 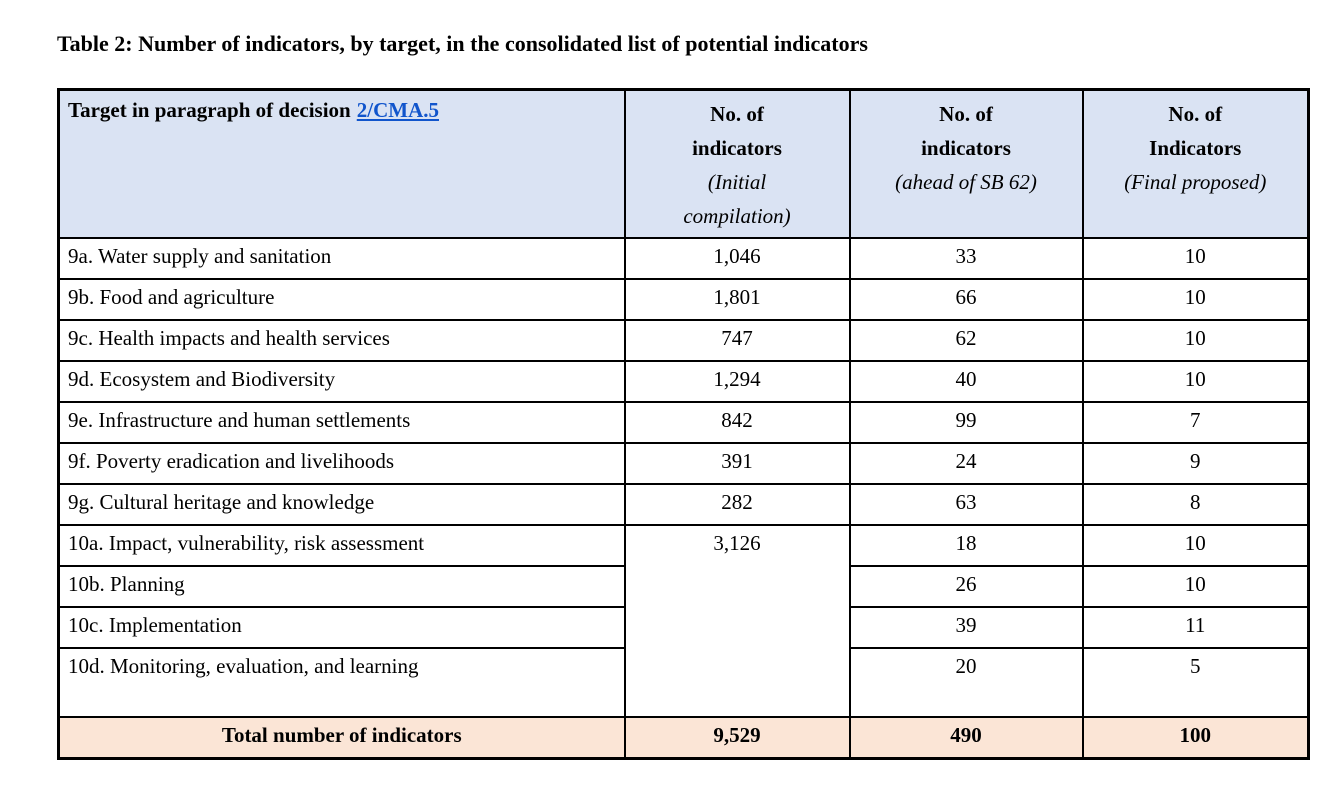 What do you see at coordinates (397, 110) in the screenshot?
I see `cma5-link: 2/CMA.5` at bounding box center [397, 110].